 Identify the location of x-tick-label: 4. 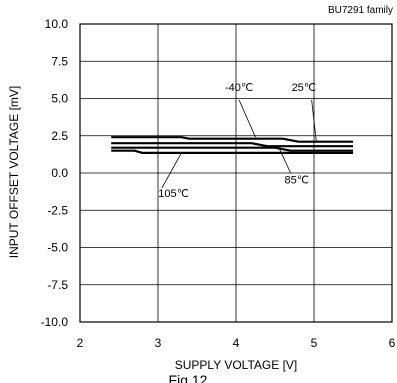
(236, 343).